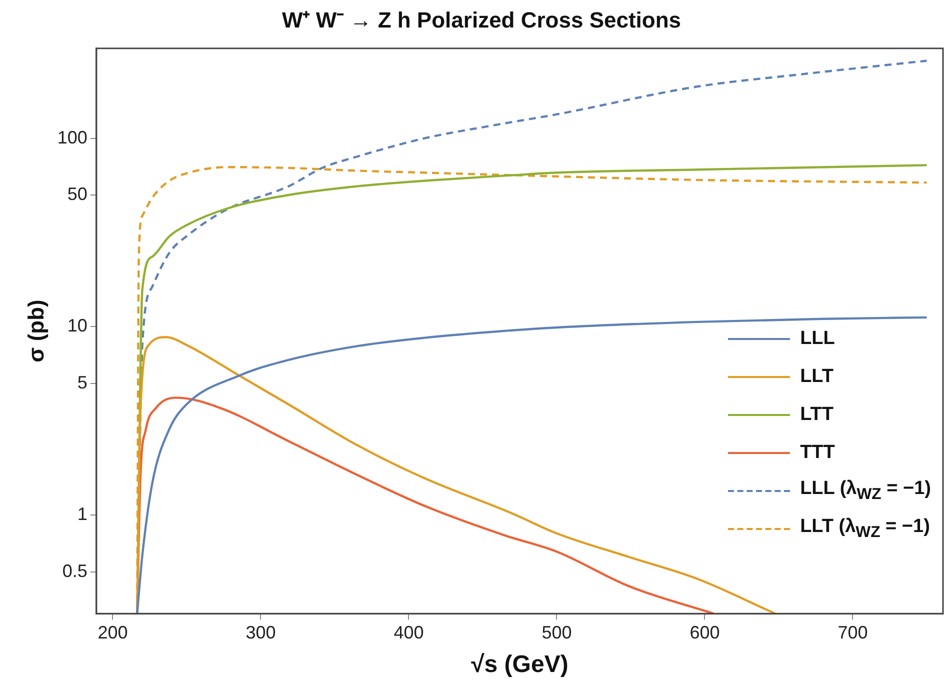 The image size is (951, 688). What do you see at coordinates (817, 415) in the screenshot?
I see `legend-label: LTT` at bounding box center [817, 415].